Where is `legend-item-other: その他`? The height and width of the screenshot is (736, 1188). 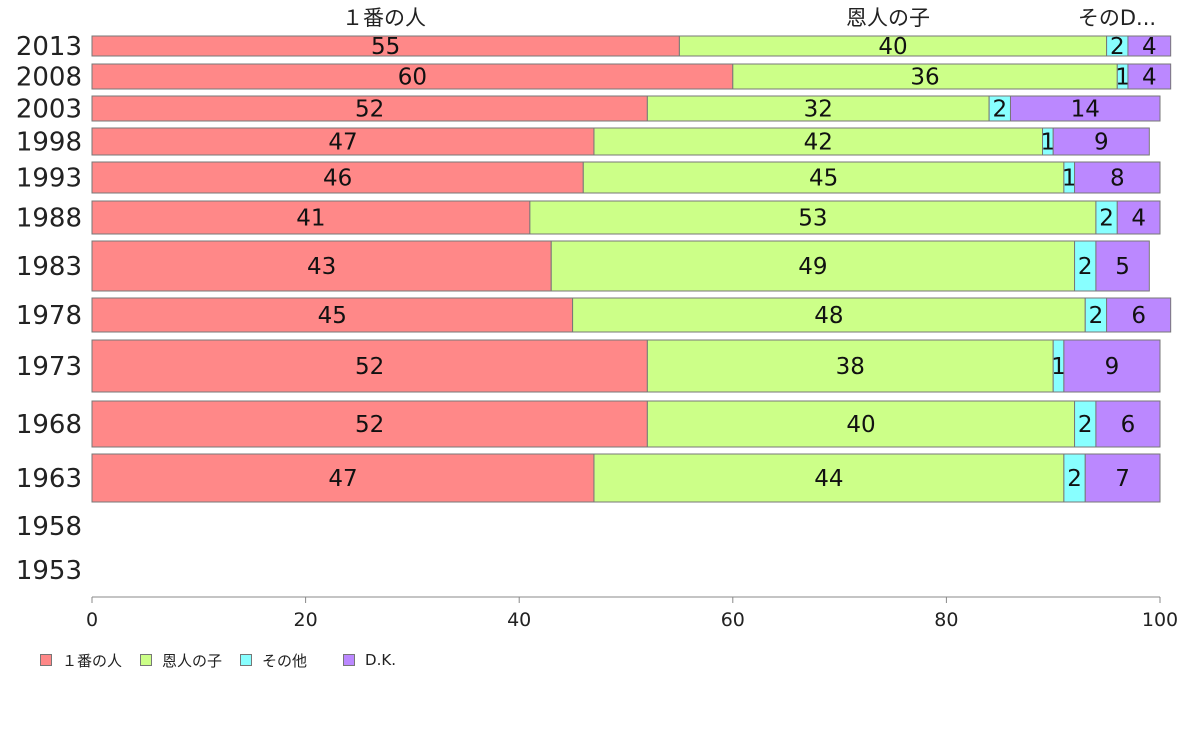 legend-item-other: その他 is located at coordinates (273, 660).